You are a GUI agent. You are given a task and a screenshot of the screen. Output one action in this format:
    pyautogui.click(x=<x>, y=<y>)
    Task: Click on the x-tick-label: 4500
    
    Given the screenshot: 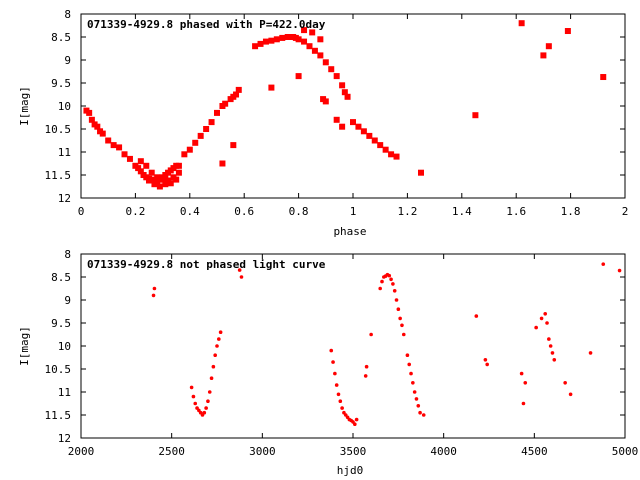 What is the action you would take?
    pyautogui.click(x=534, y=451)
    